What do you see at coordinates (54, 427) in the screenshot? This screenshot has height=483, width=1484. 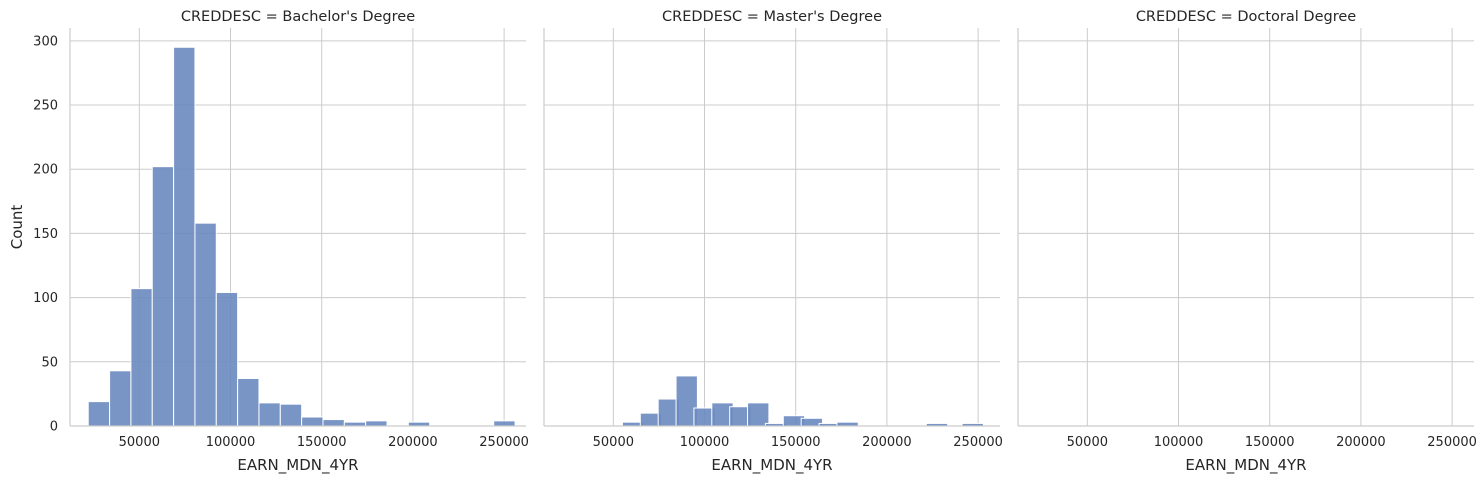 I see `y-tick-label: 0` at bounding box center [54, 427].